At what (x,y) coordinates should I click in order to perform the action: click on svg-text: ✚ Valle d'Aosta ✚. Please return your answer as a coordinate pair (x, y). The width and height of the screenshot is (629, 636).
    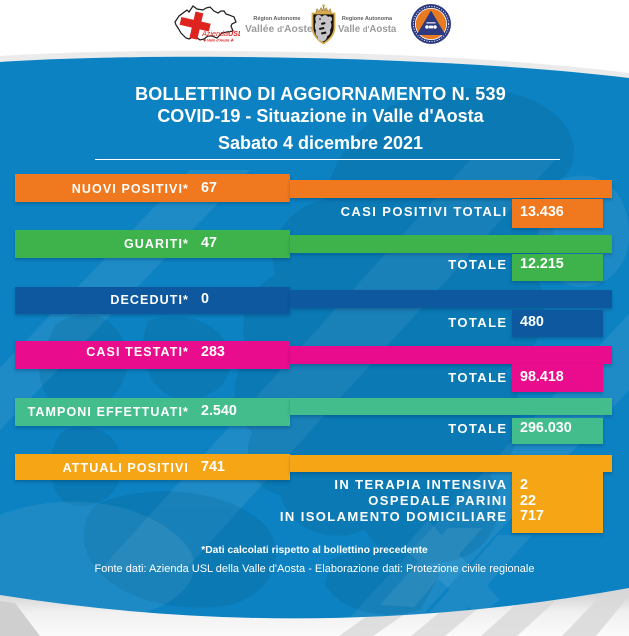
    Looking at the image, I should click on (218, 41).